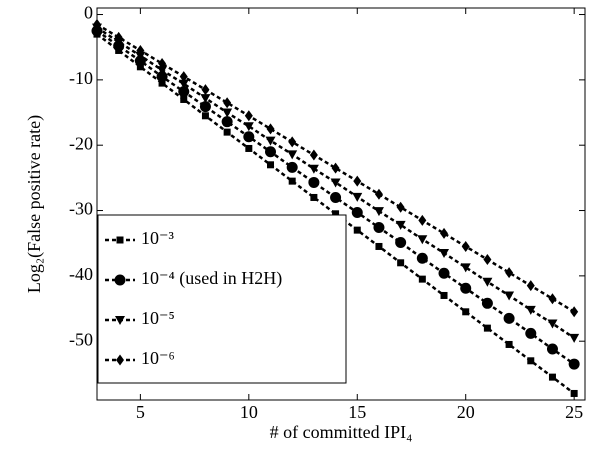  What do you see at coordinates (81, 143) in the screenshot?
I see `y-tick-label: -20` at bounding box center [81, 143].